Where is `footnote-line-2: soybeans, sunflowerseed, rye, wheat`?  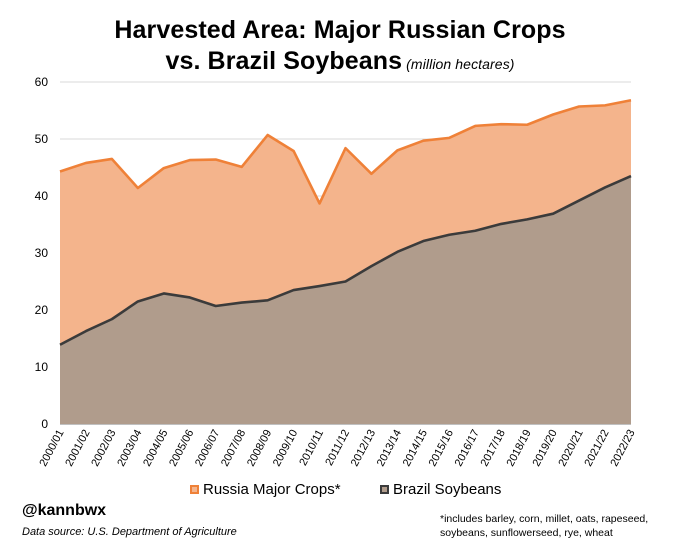
footnote-line-2: soybeans, sunflowerseed, rye, wheat is located at coordinates (526, 533).